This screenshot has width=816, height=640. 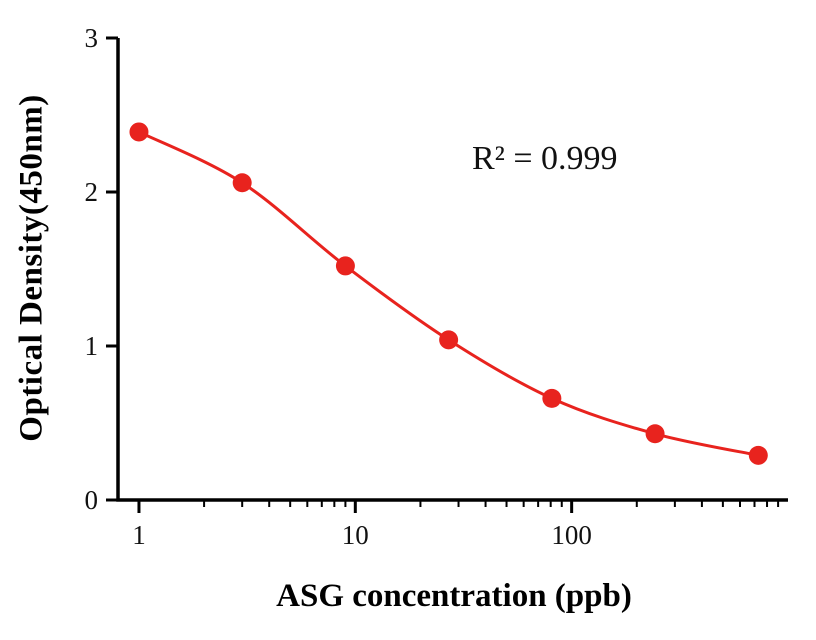 What do you see at coordinates (571, 535) in the screenshot?
I see `x-tick-label: 100` at bounding box center [571, 535].